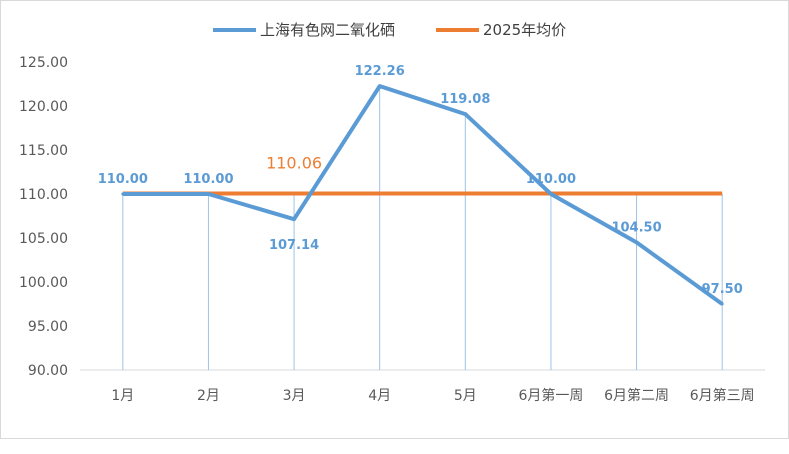  What do you see at coordinates (722, 289) in the screenshot?
I see `data-label-selenium-dioxide: 97.50` at bounding box center [722, 289].